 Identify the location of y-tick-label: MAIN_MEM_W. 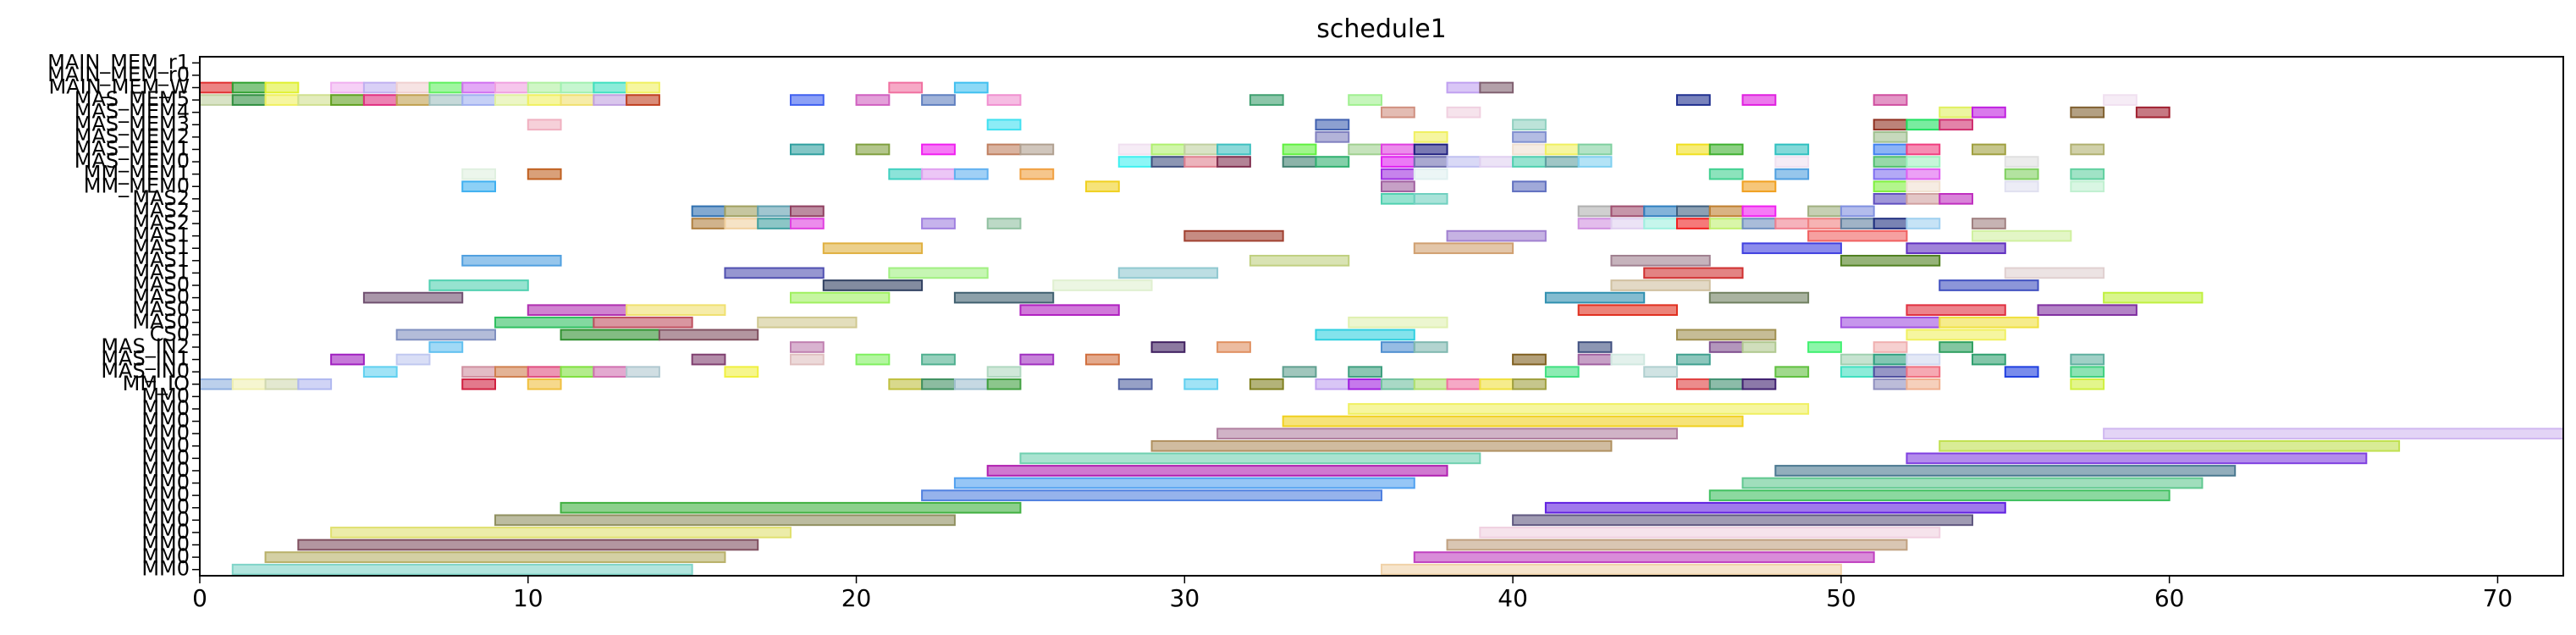
(119, 86).